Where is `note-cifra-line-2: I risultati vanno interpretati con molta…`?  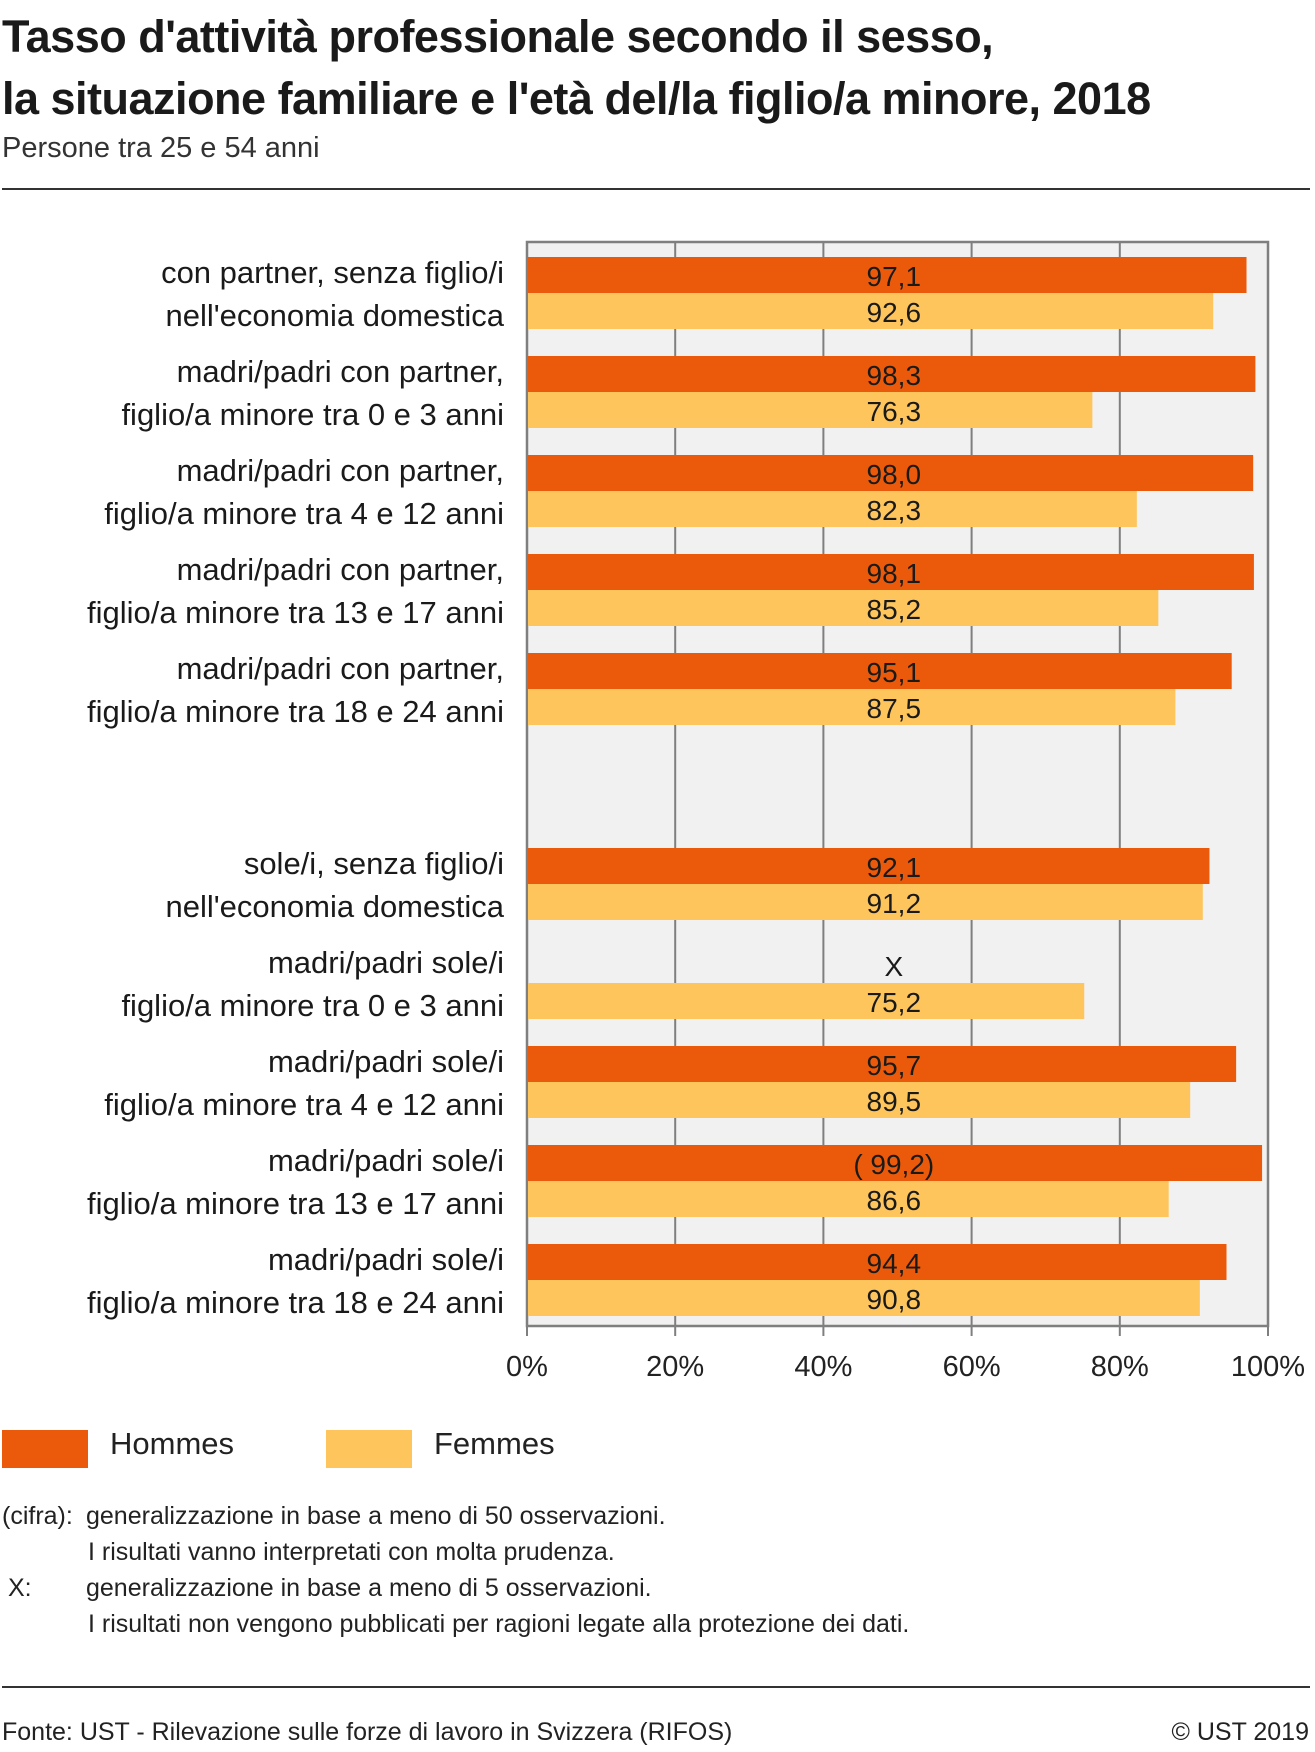
note-cifra-line-2: I risultati vanno interpretati con molta… is located at coordinates (351, 1552).